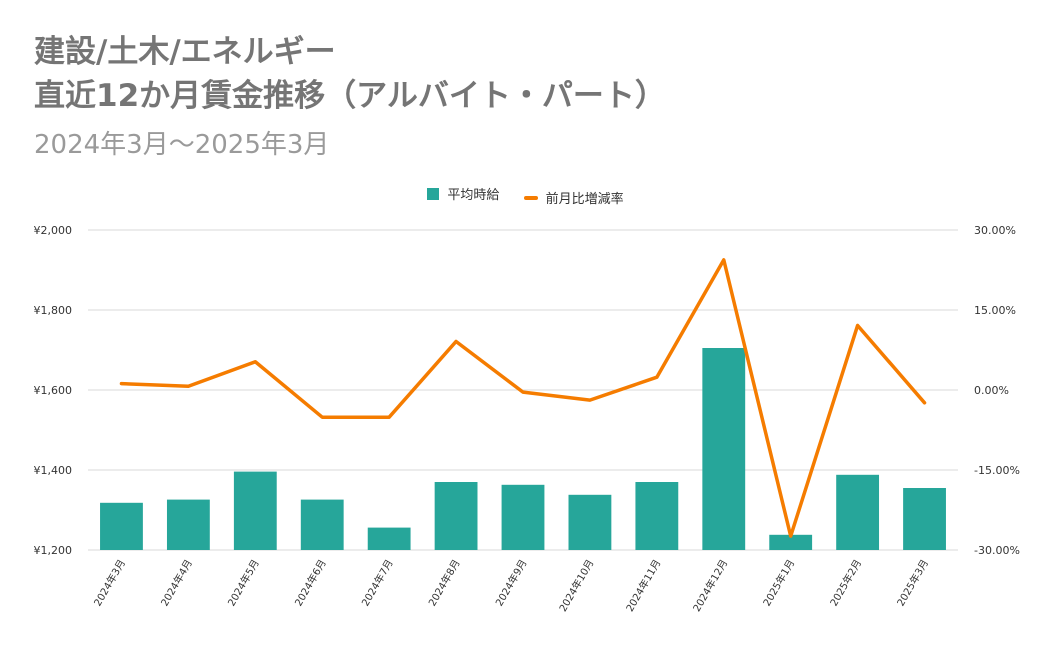 This screenshot has height=650, width=1051. Describe the element at coordinates (997, 550) in the screenshot. I see `y-right-tick-label: -30.00%` at that location.